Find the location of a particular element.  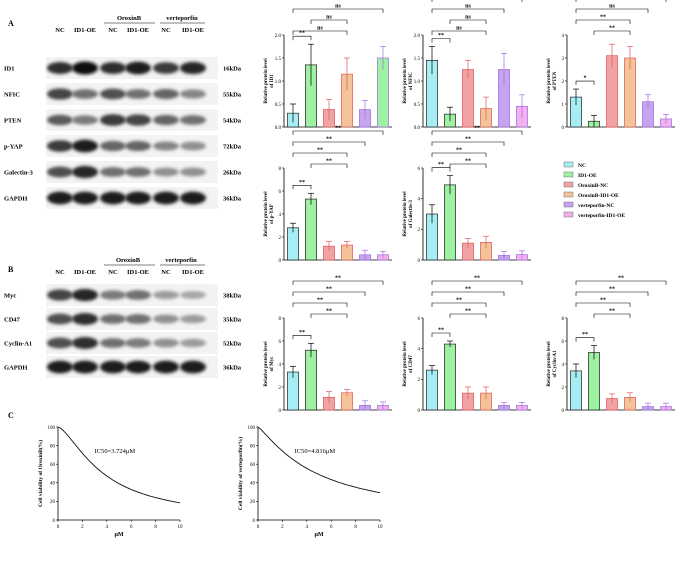

y-axis-title: Cell viability of verteporfin(%) is located at coordinates (240, 473).